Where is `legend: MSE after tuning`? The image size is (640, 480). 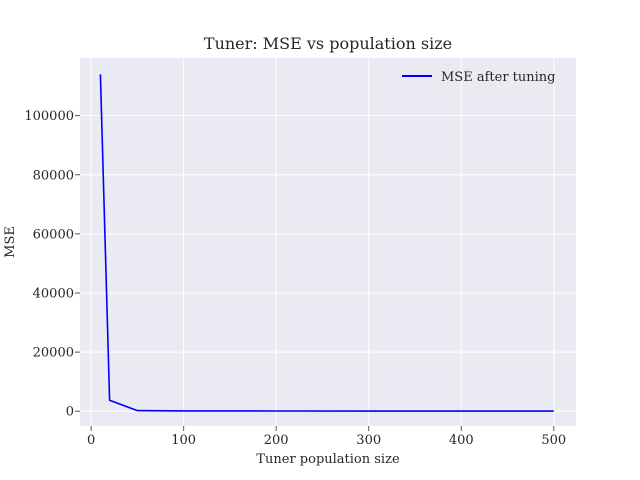 legend: MSE after tuning is located at coordinates (479, 77).